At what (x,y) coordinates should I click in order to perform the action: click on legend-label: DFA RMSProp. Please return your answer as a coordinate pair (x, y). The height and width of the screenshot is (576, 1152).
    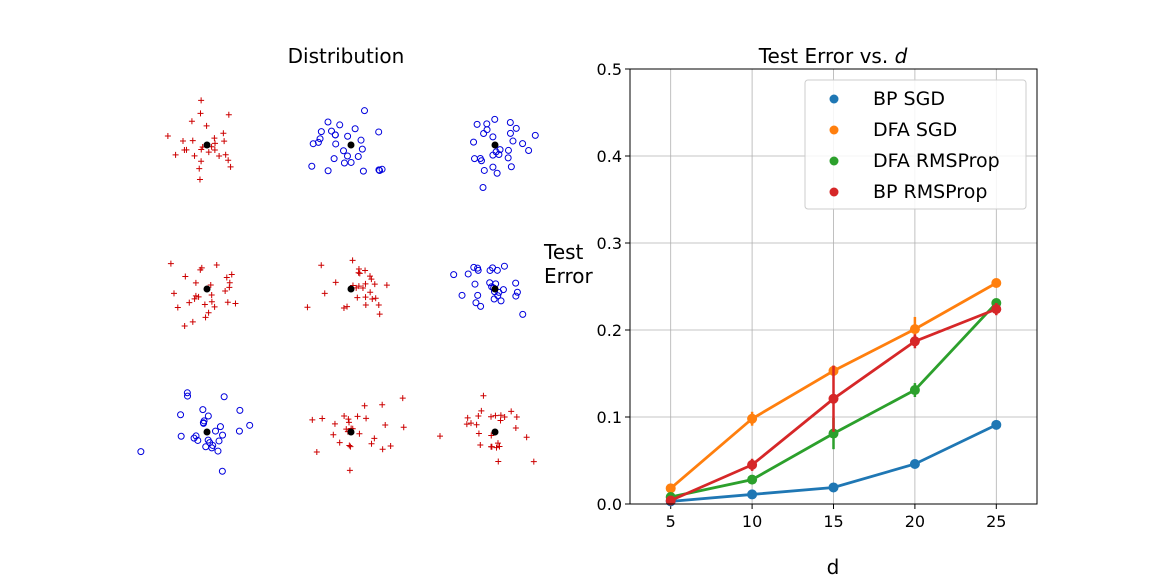
    Looking at the image, I should click on (936, 161).